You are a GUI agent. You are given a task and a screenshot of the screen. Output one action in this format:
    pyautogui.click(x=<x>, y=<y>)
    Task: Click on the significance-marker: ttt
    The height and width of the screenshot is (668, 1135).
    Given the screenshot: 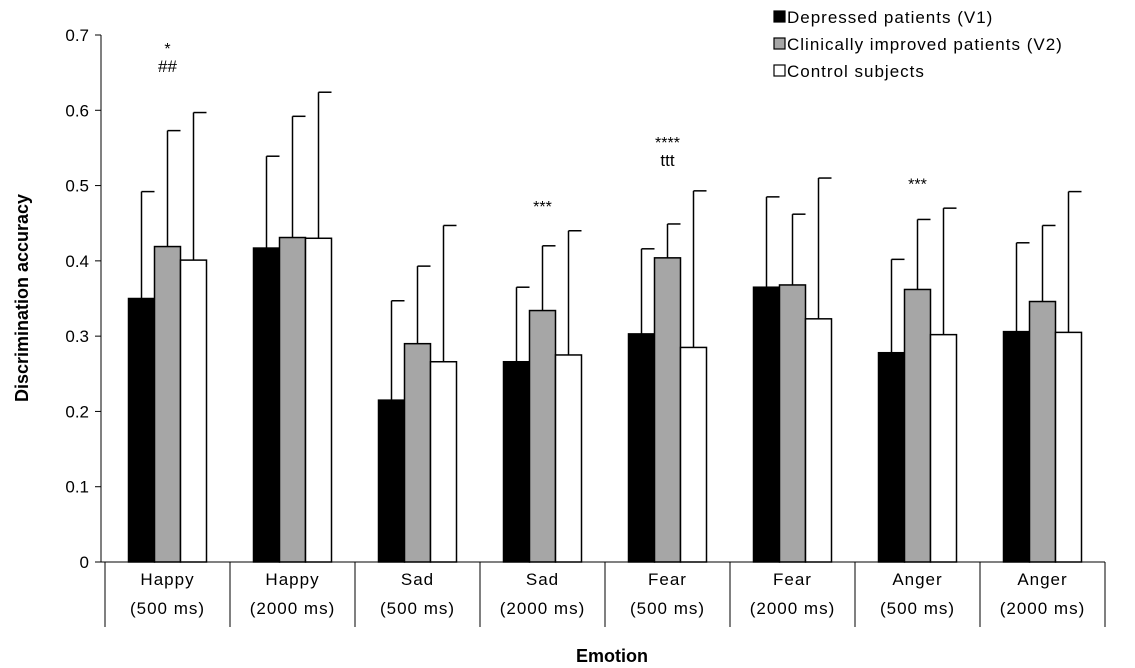 What is the action you would take?
    pyautogui.click(x=667, y=160)
    